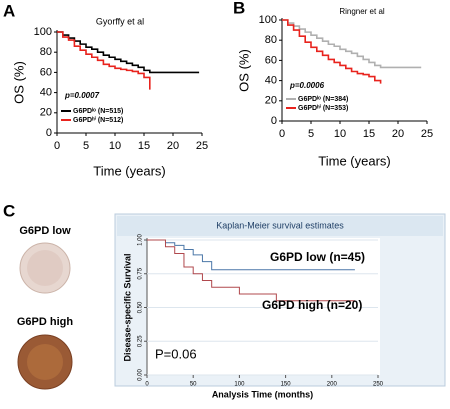 This screenshot has height=409, width=450. I want to click on y-tick-label: 0.00, so click(141, 375).